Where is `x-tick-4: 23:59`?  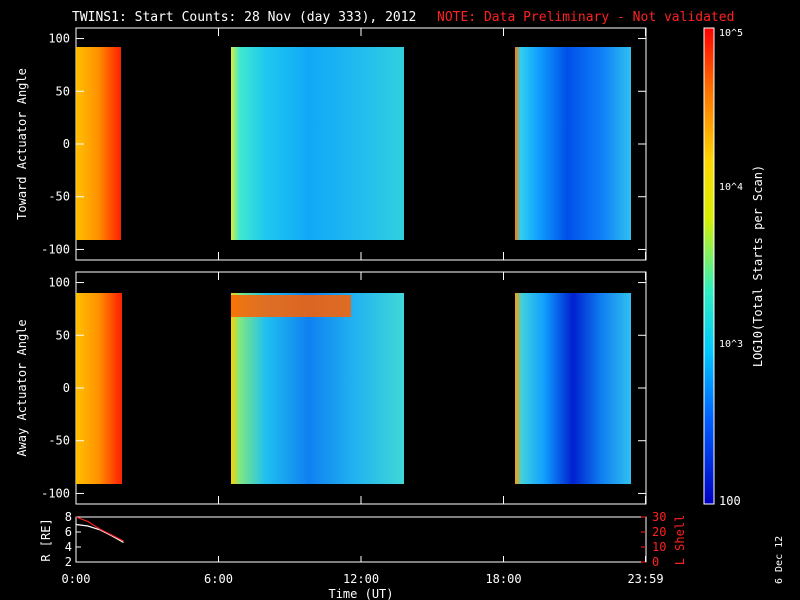
x-tick-4: 23:59 is located at coordinates (645, 579).